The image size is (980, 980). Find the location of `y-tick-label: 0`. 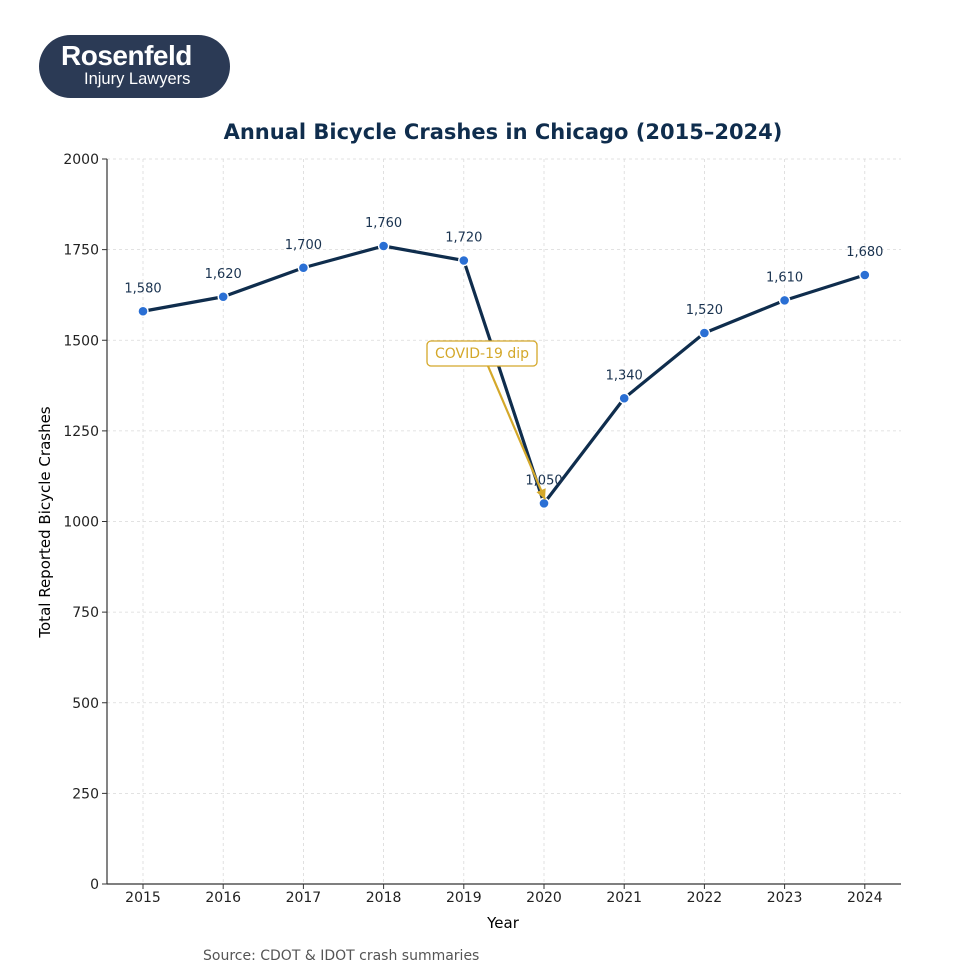

y-tick-label: 0 is located at coordinates (94, 885).